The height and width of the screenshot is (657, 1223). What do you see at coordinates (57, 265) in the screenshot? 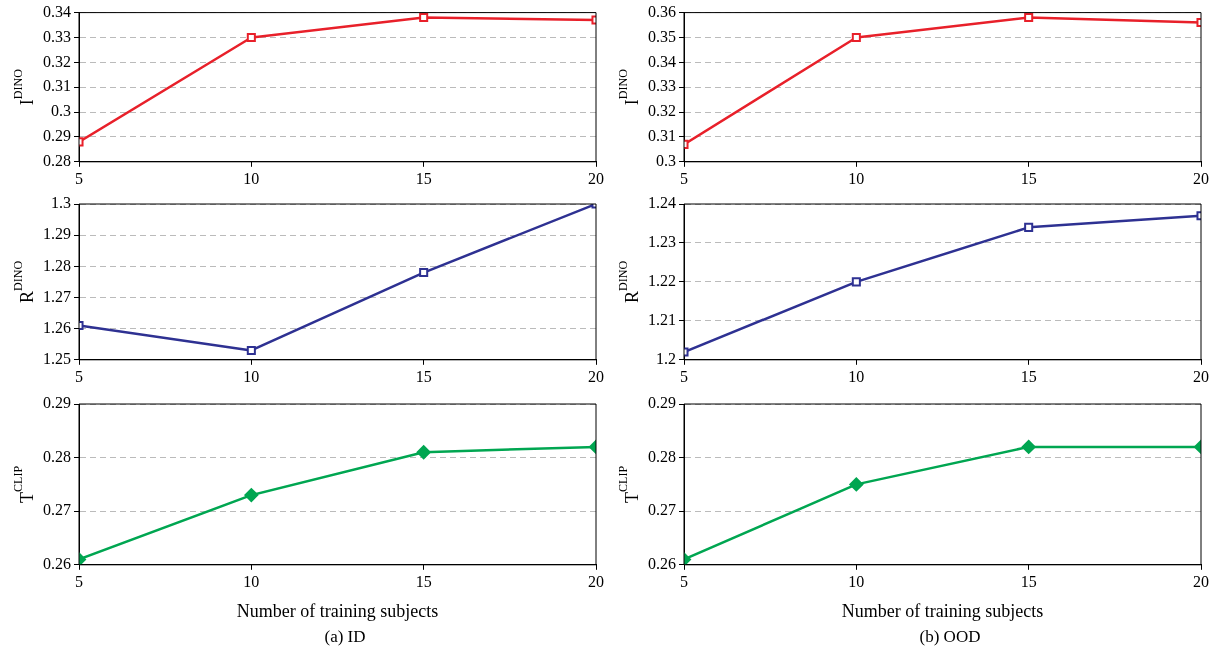
I see `y-tick-label: 1.28` at bounding box center [57, 265].